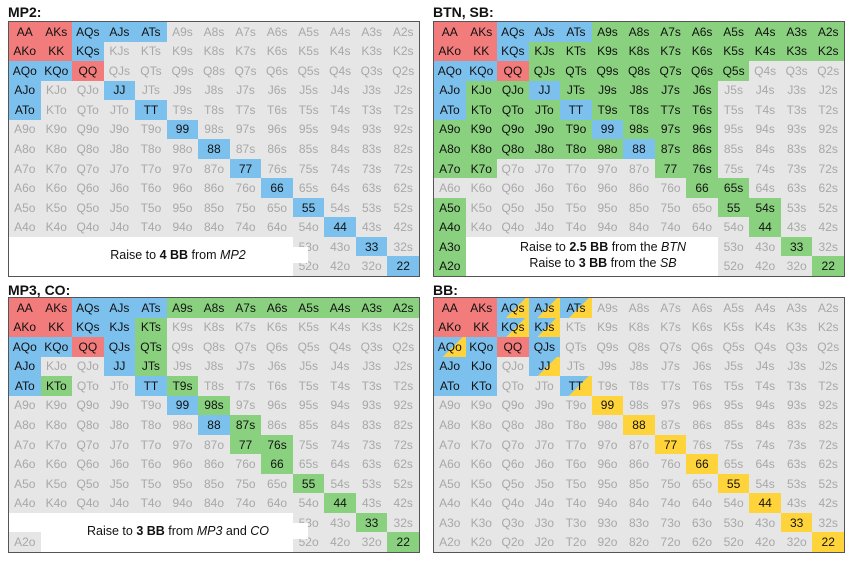 Image resolution: width=854 pixels, height=568 pixels. Describe the element at coordinates (670, 542) in the screenshot. I see `hand-cell: 72o` at that location.